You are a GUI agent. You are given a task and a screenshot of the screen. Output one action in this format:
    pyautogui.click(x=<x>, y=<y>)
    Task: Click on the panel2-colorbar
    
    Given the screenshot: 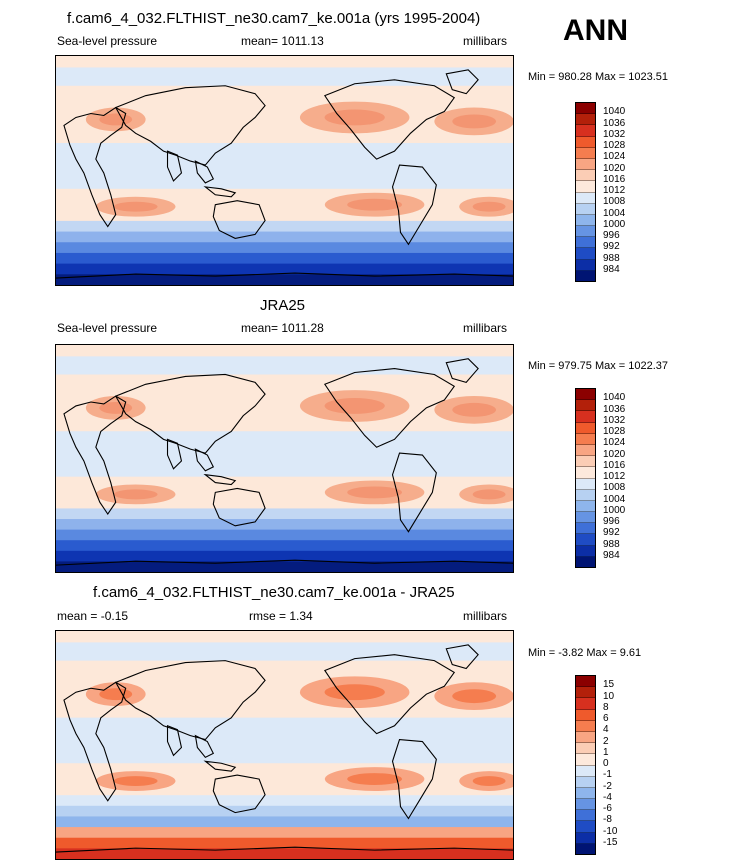 What is the action you would take?
    pyautogui.click(x=585, y=478)
    